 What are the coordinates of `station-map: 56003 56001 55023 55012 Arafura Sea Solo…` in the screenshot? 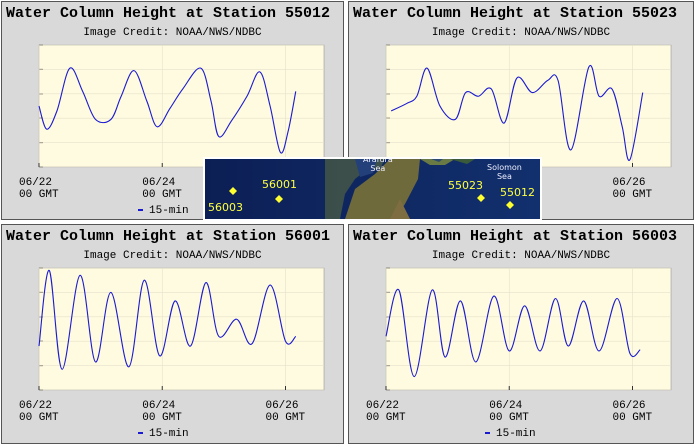 It's located at (372, 189).